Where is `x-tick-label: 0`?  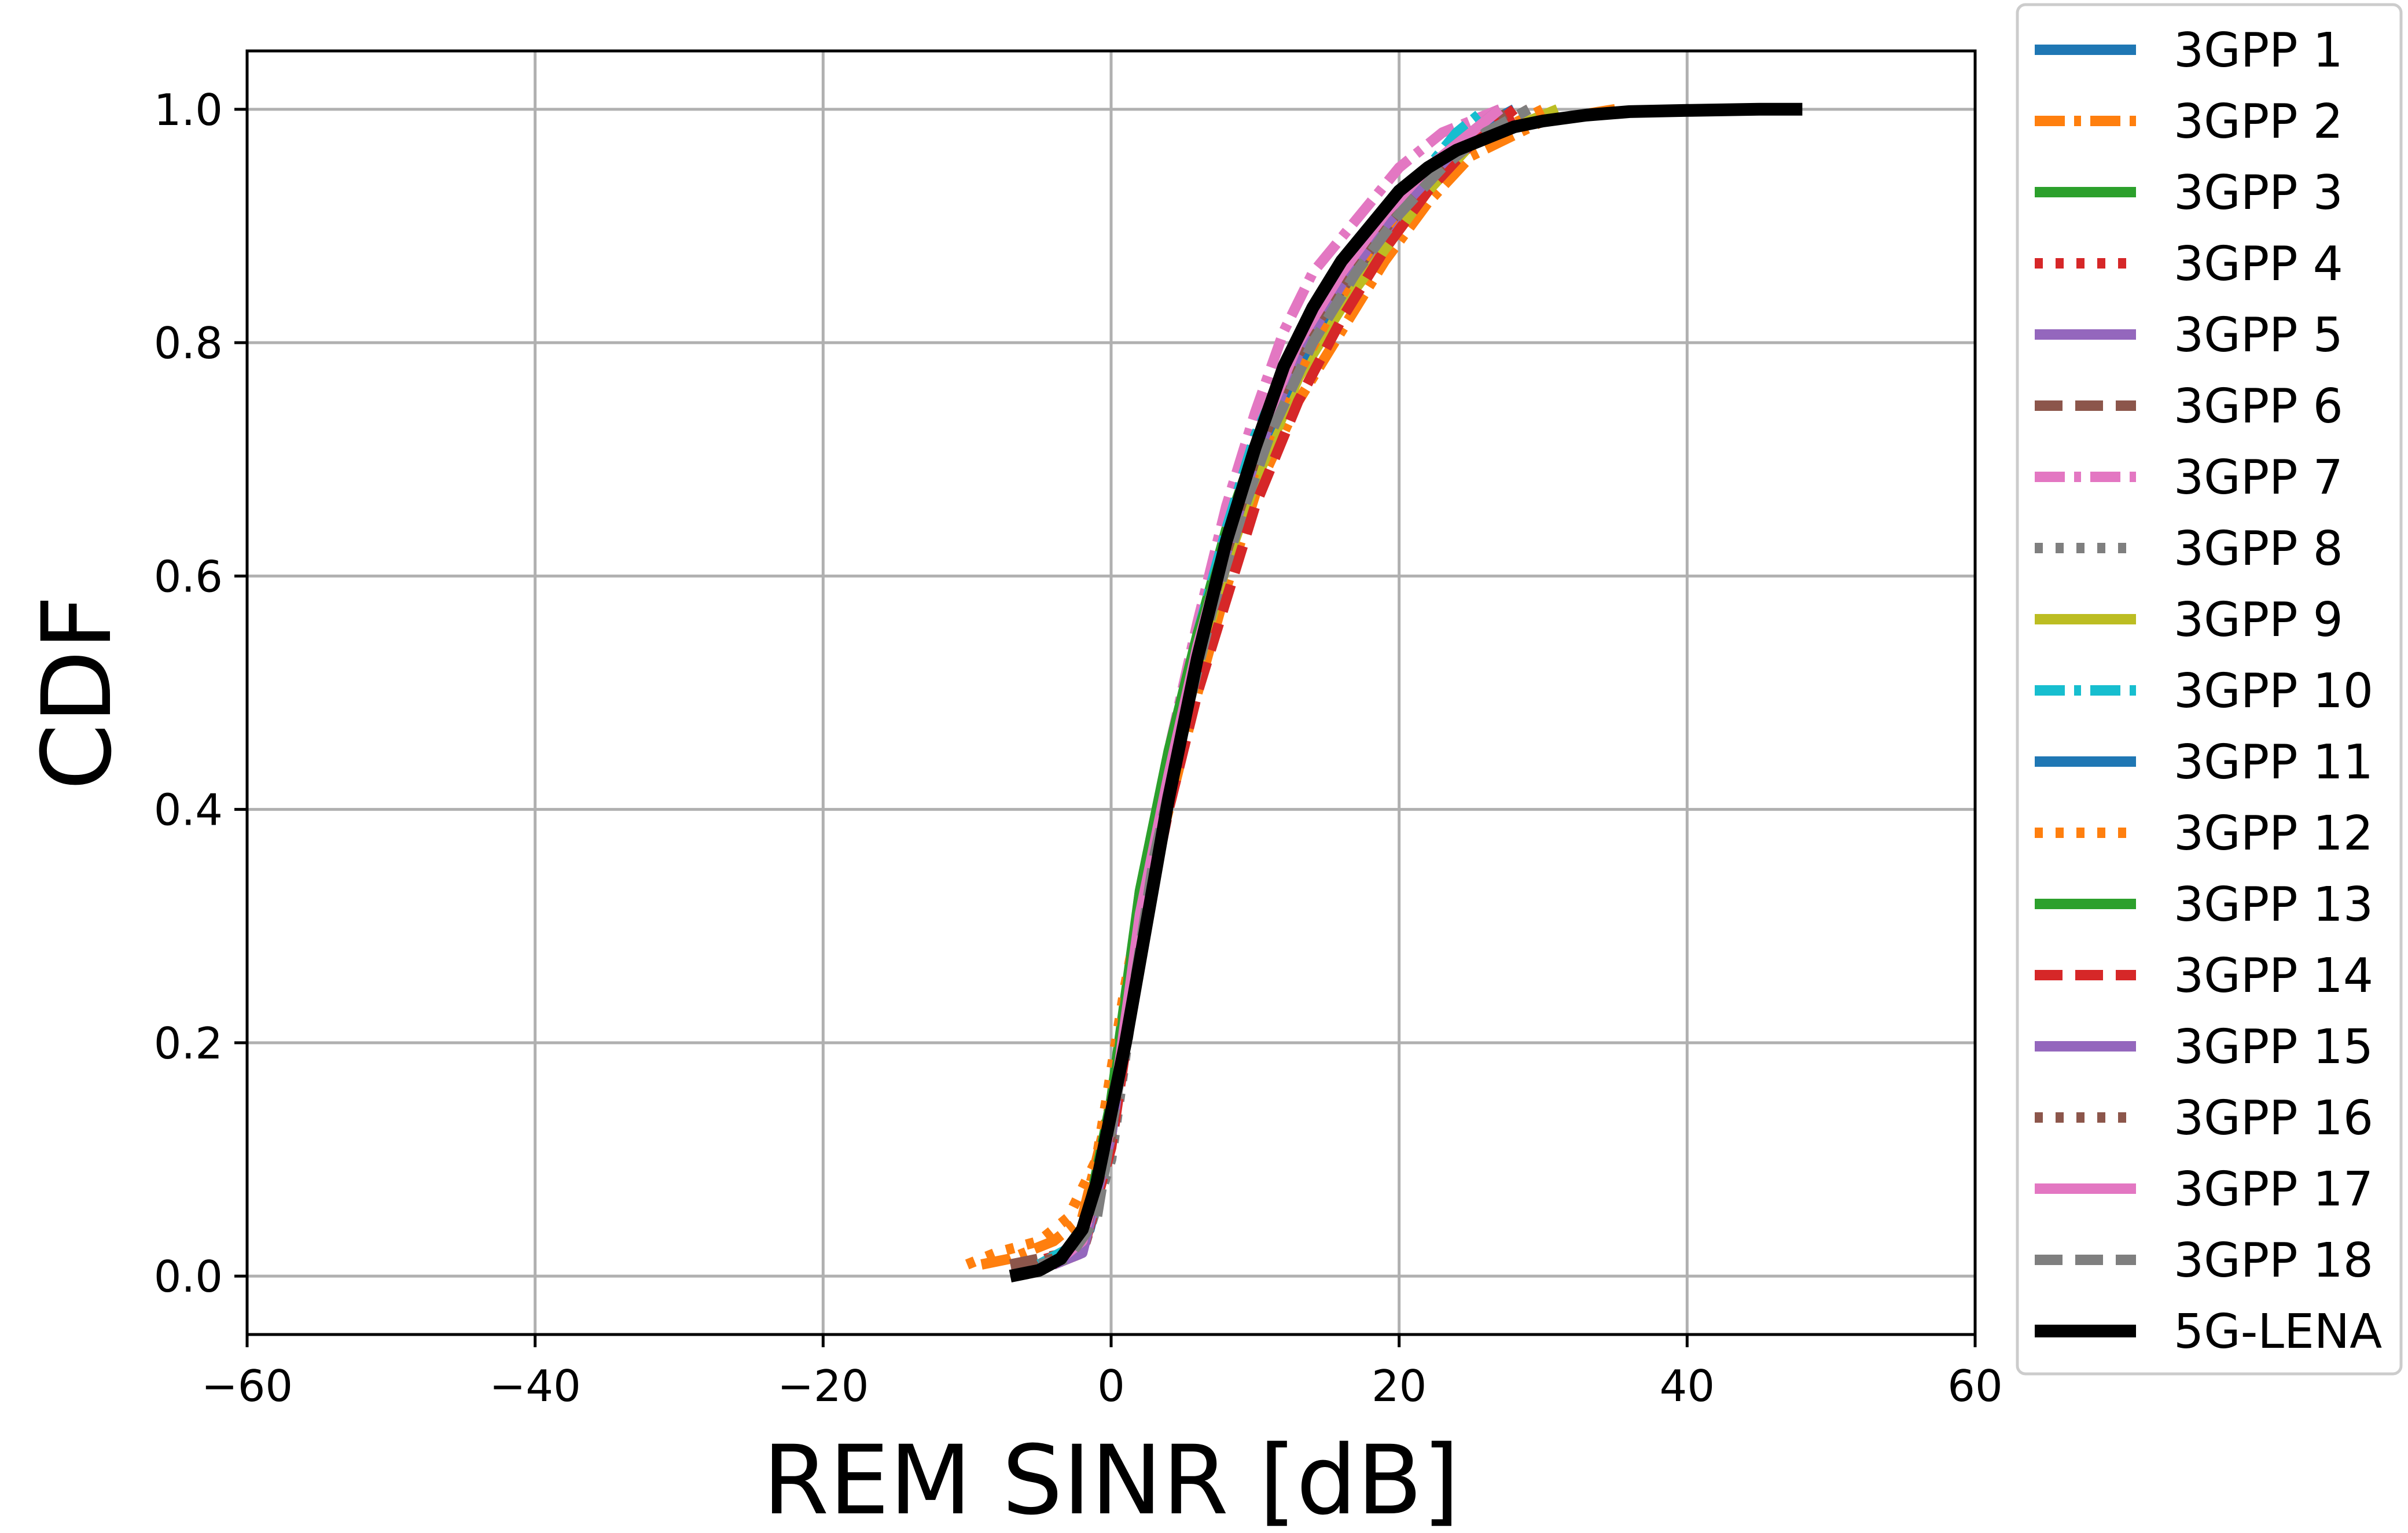 x-tick-label: 0 is located at coordinates (1111, 1386).